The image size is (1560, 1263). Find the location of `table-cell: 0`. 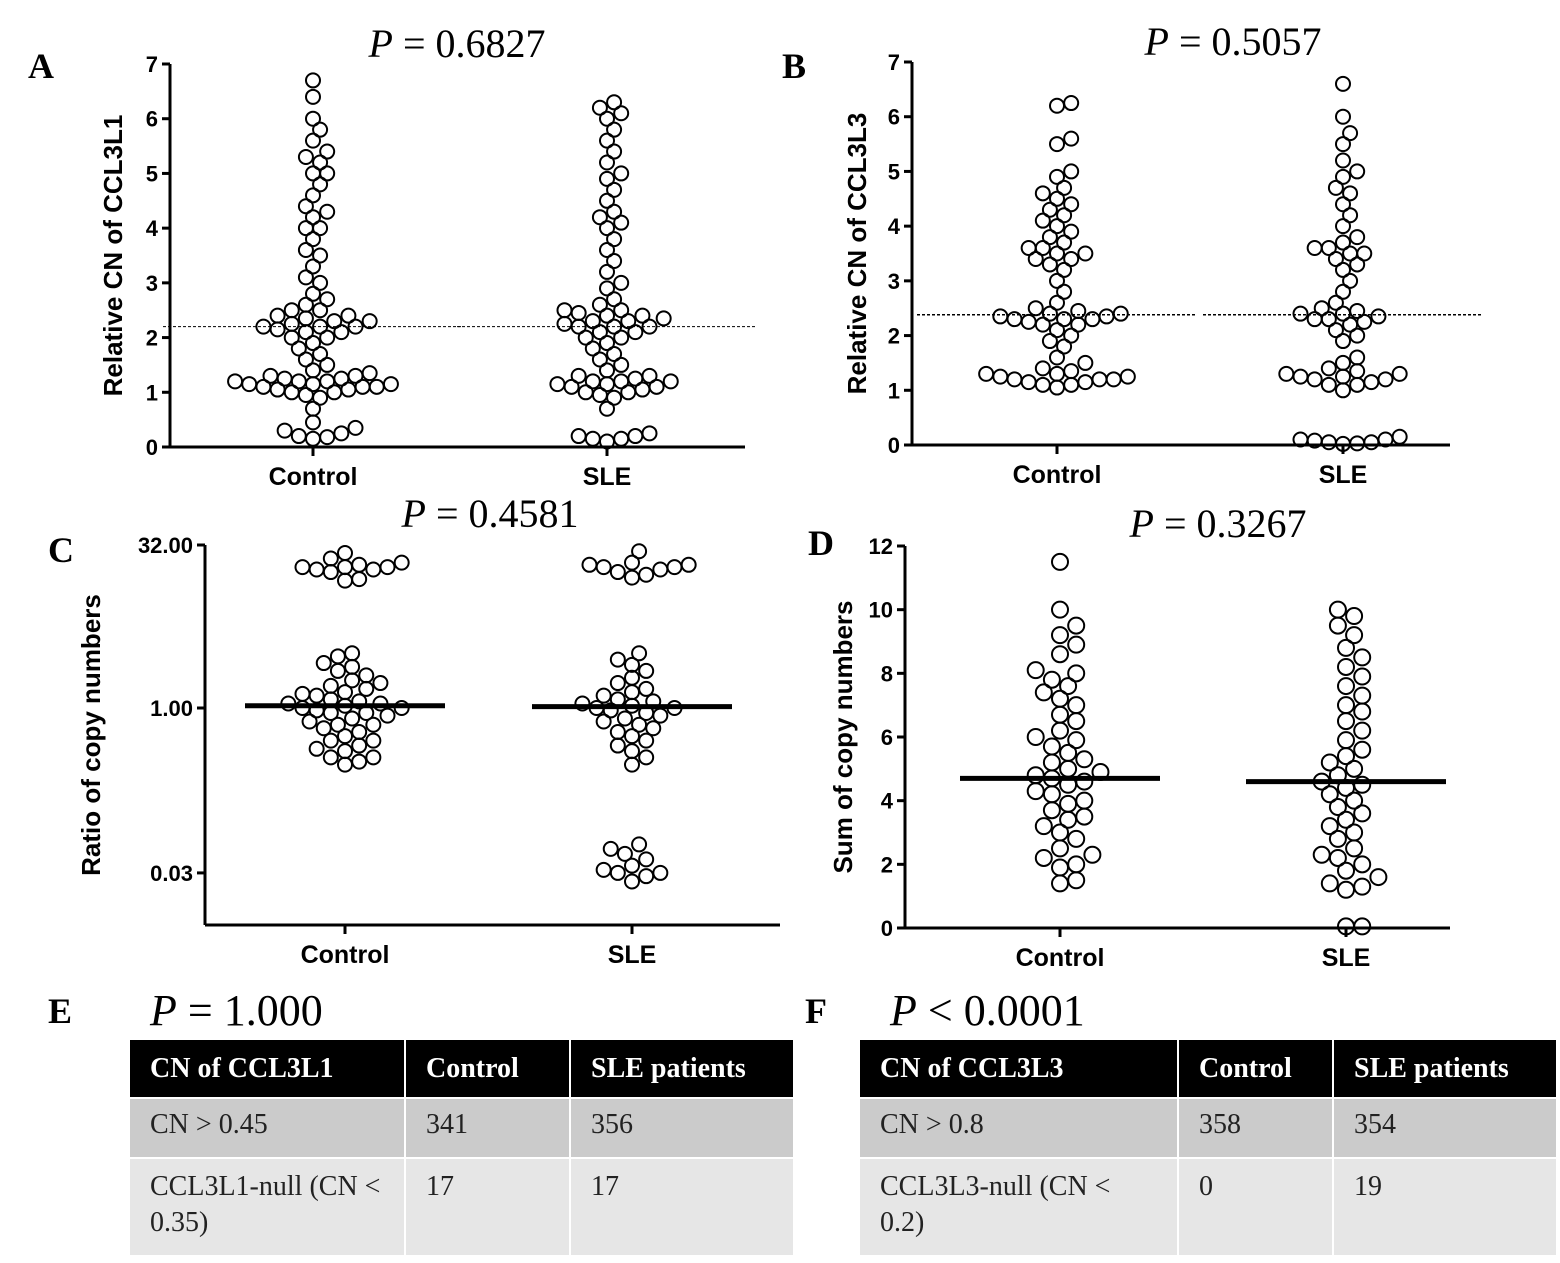

table-cell: 0 is located at coordinates (1256, 1206).